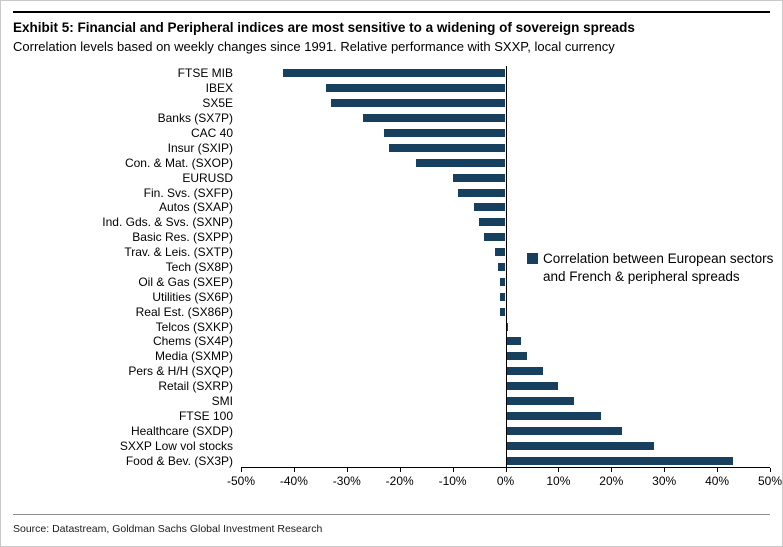  Describe the element at coordinates (185, 281) in the screenshot. I see `category-label: Oil & Gas (SXEP)` at that location.